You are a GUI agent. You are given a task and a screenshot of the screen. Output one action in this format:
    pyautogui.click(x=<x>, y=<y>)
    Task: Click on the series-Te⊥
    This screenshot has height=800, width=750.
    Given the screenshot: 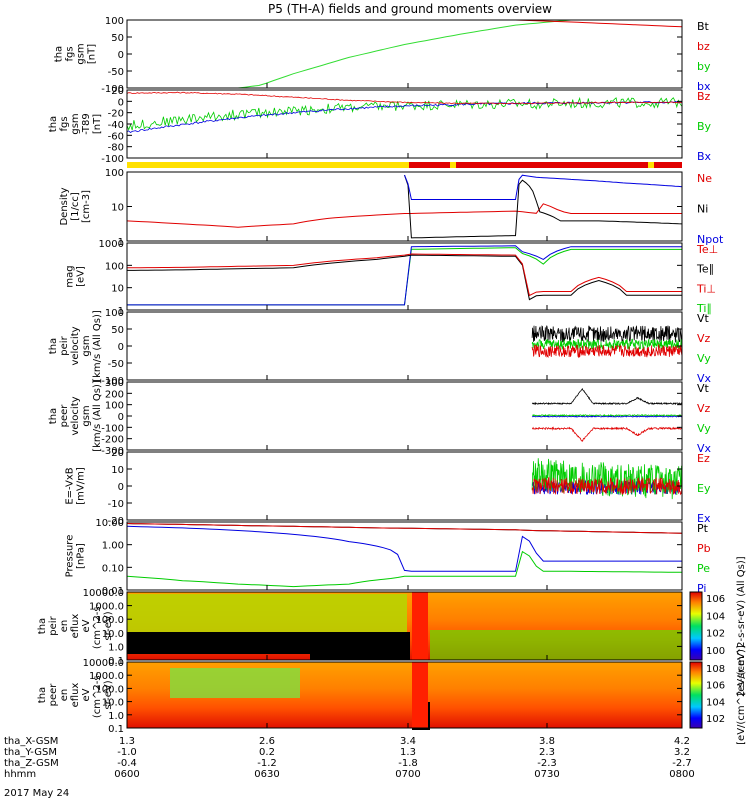 What is the action you would take?
    pyautogui.click(x=404, y=275)
    